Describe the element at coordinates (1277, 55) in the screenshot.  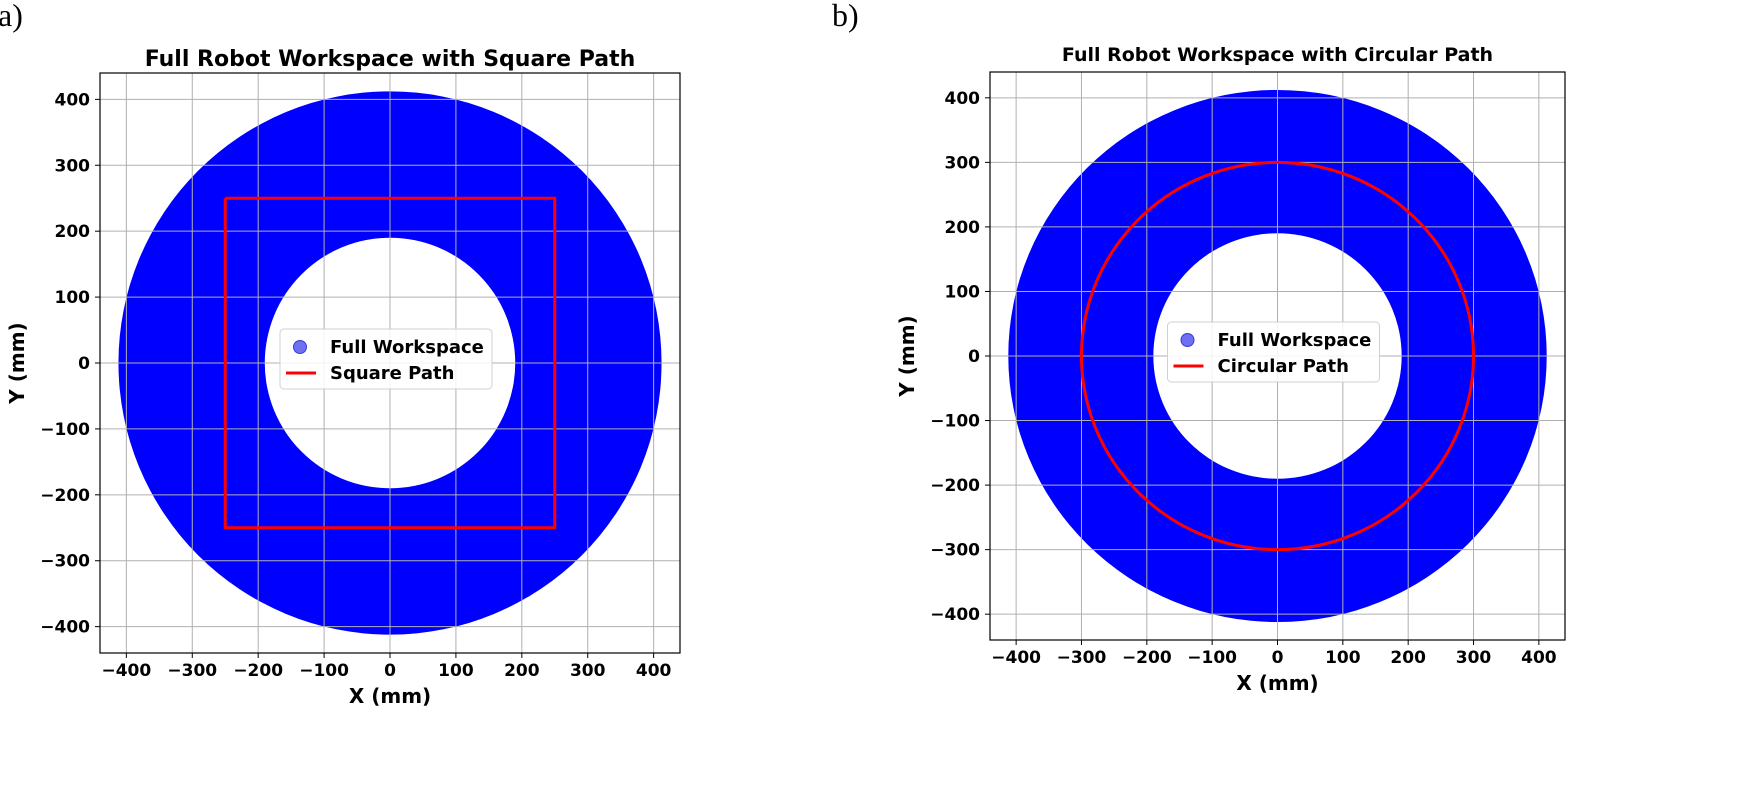
I see `chart-title: Full Robot Workspace with Circular Path` at that location.